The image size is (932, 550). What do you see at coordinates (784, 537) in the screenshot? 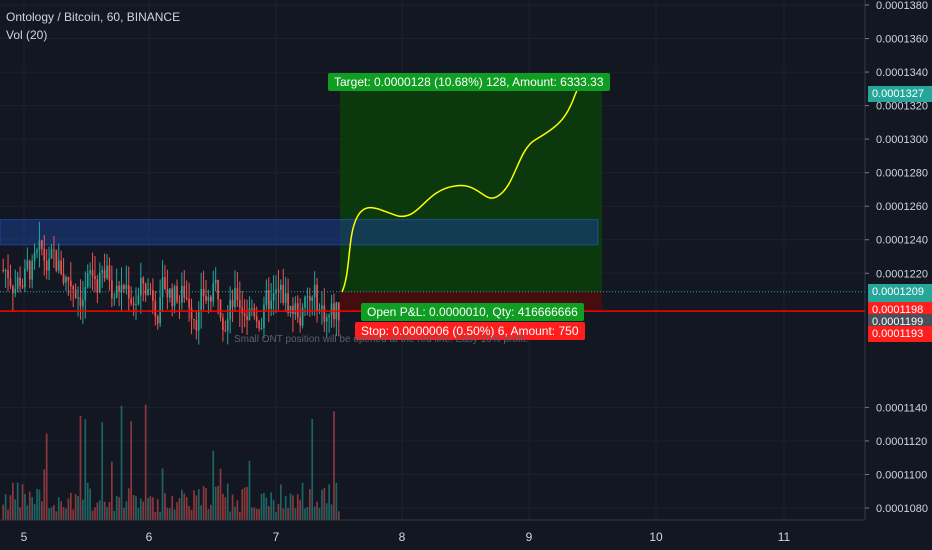
I see `time-tick-label: 11` at bounding box center [784, 537].